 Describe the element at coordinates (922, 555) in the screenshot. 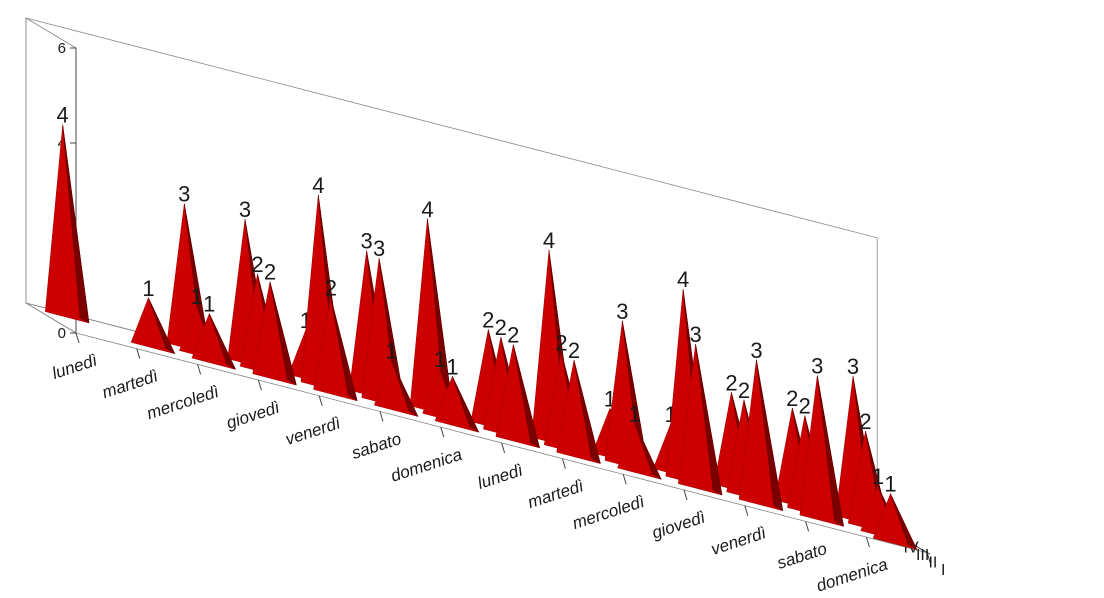

I see `series-label: III` at that location.